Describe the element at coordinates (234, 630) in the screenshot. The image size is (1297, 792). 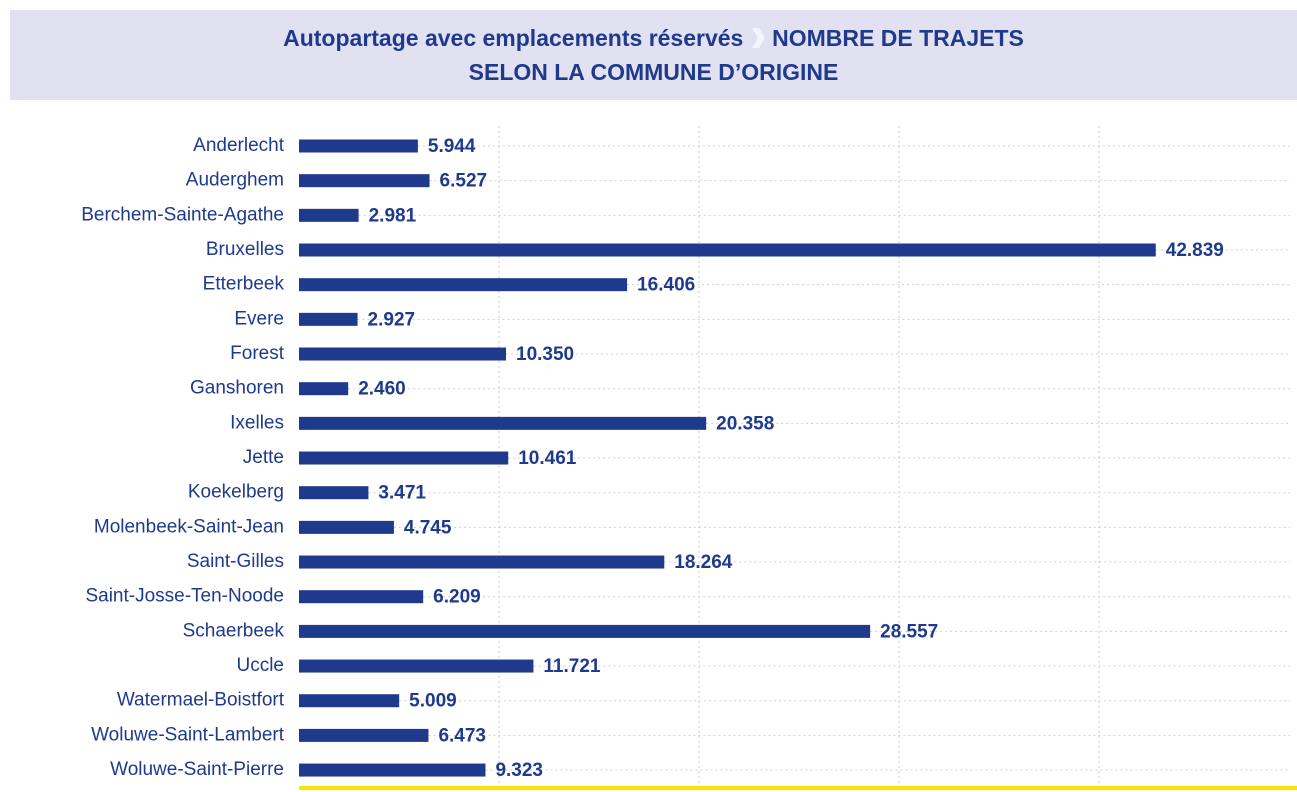
I see `y-tick-label: Schaerbeek` at that location.